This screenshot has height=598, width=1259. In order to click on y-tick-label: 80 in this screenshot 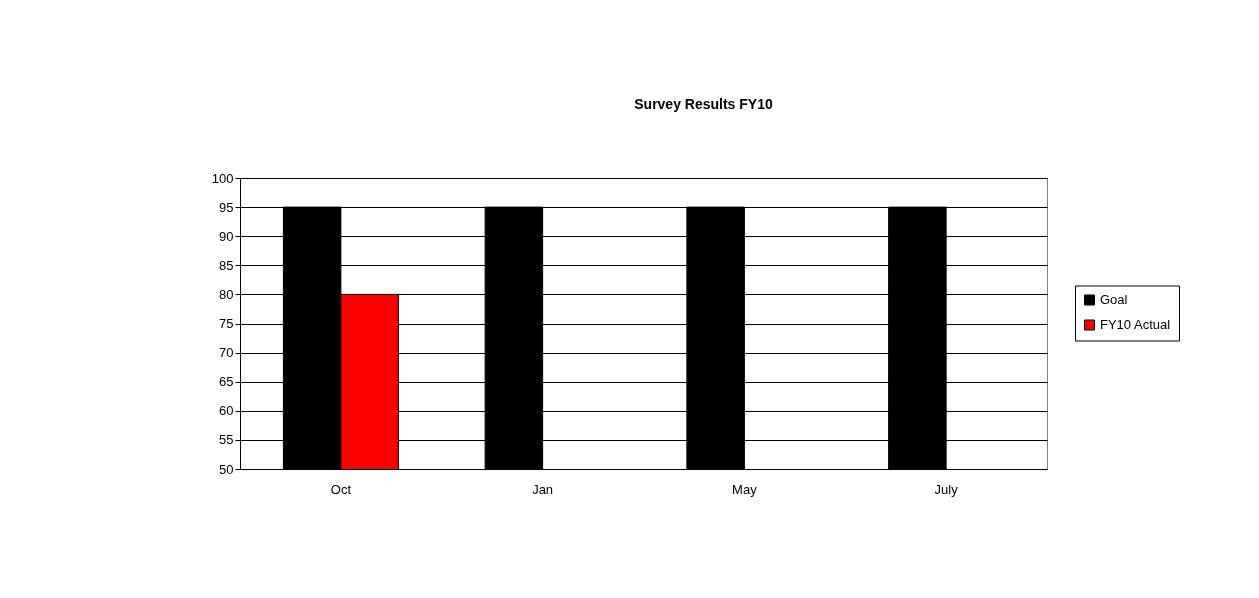, I will do `click(226, 294)`.